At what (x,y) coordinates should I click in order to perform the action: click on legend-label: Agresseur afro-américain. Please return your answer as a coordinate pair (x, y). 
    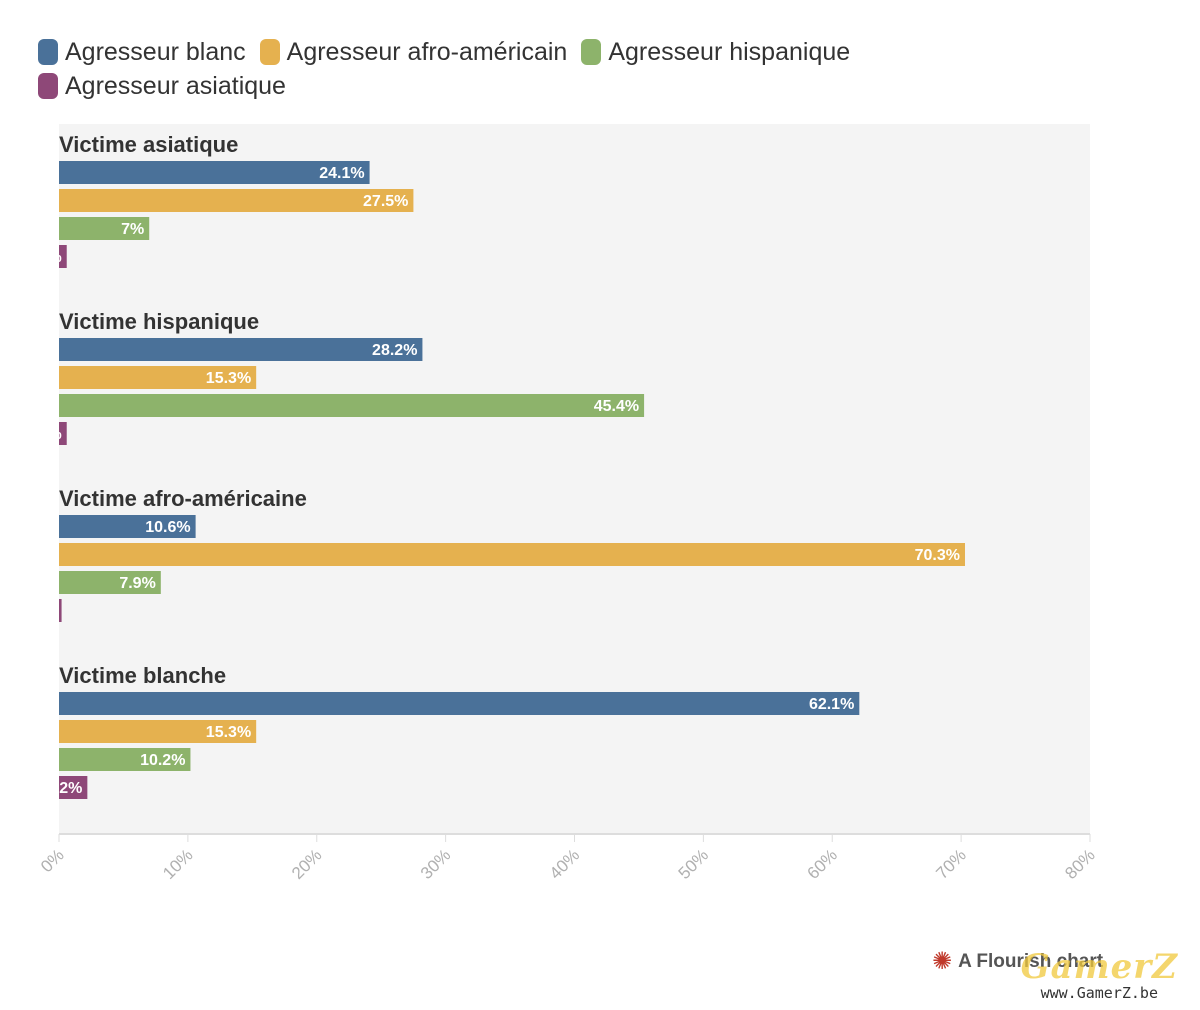
    Looking at the image, I should click on (427, 51).